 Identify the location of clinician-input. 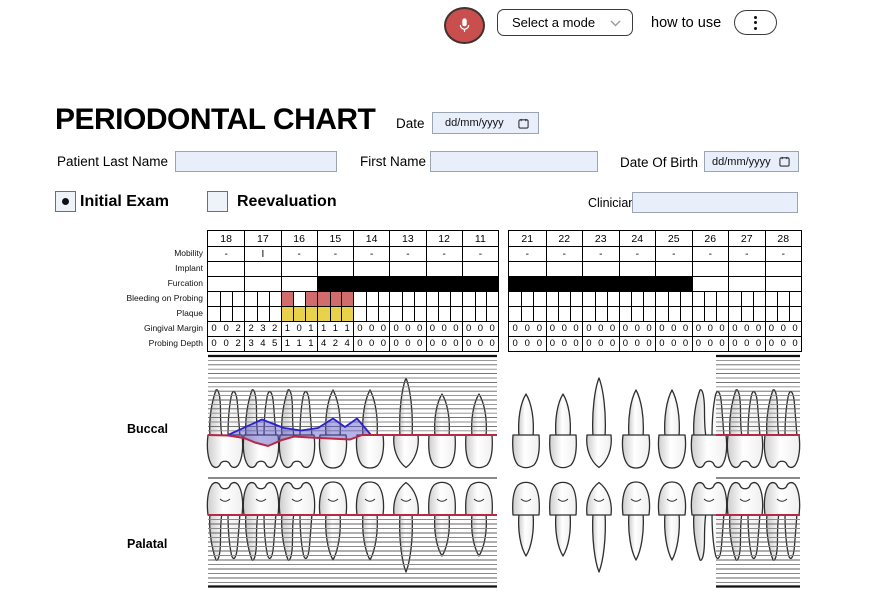
(715, 202).